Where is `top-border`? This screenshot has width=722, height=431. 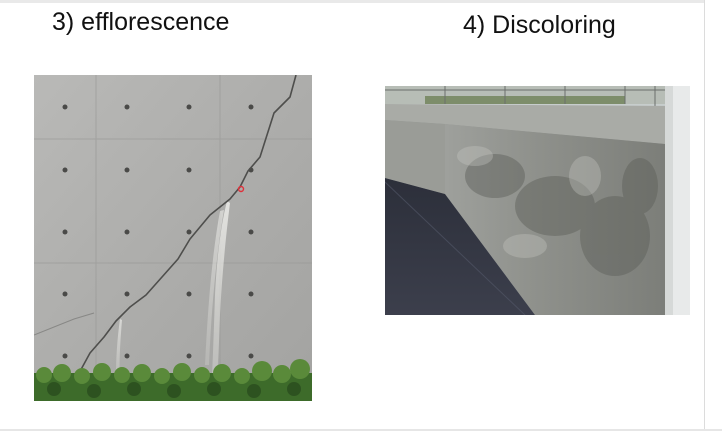 top-border is located at coordinates (361, 1).